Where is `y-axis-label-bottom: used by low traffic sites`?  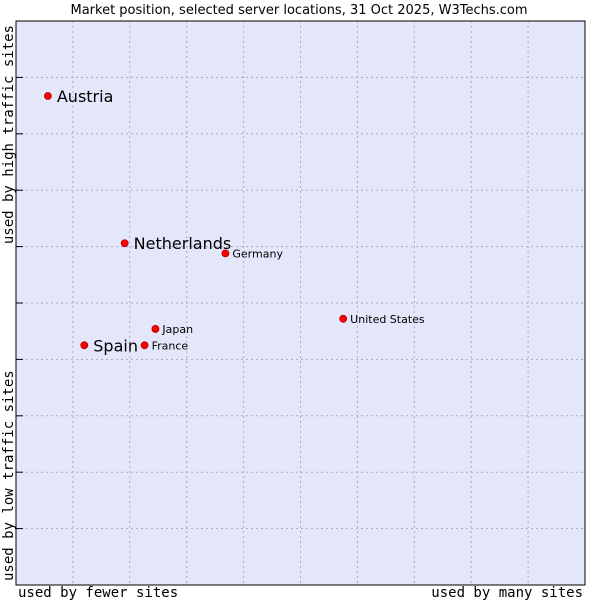 y-axis-label-bottom: used by low traffic sites is located at coordinates (9, 475).